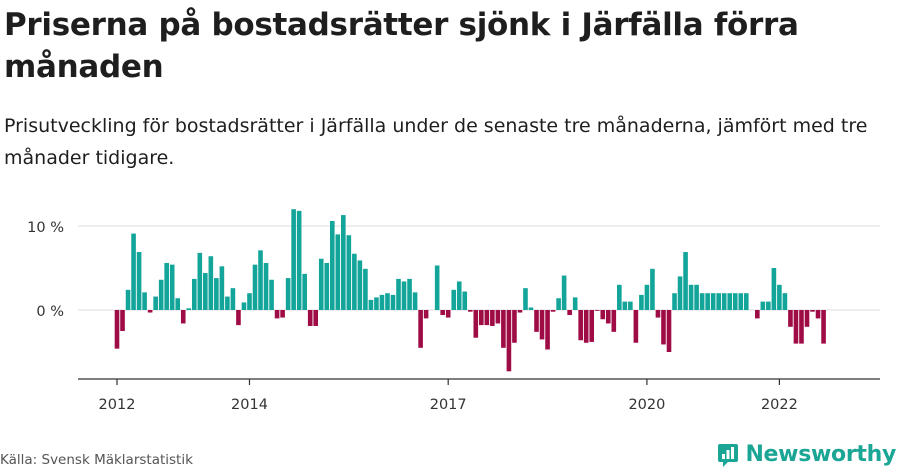  Describe the element at coordinates (249, 405) in the screenshot. I see `x-tick-label: 2014` at that location.